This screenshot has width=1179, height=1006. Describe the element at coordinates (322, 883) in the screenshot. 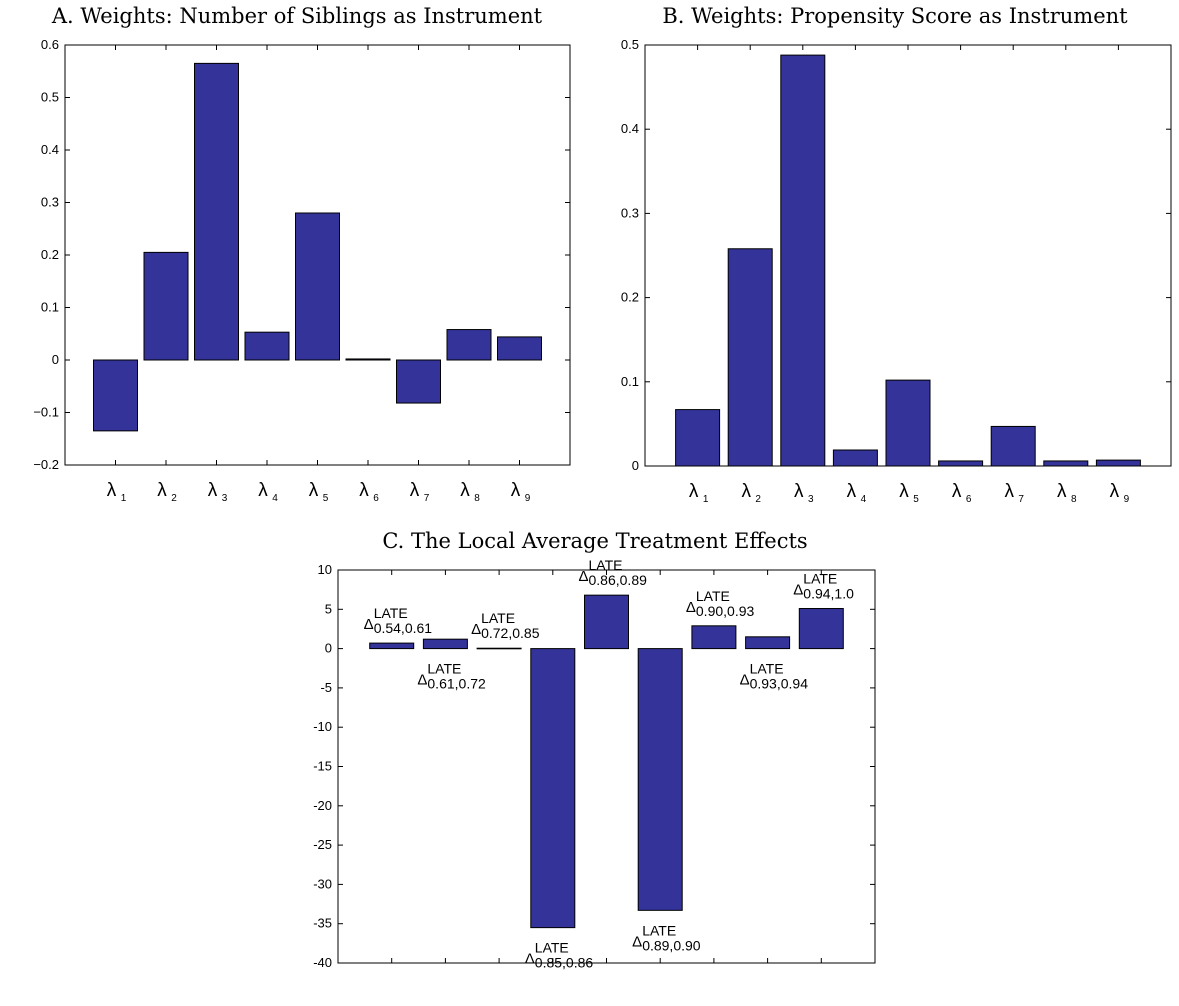

I see `y-tick-label: -30` at that location.